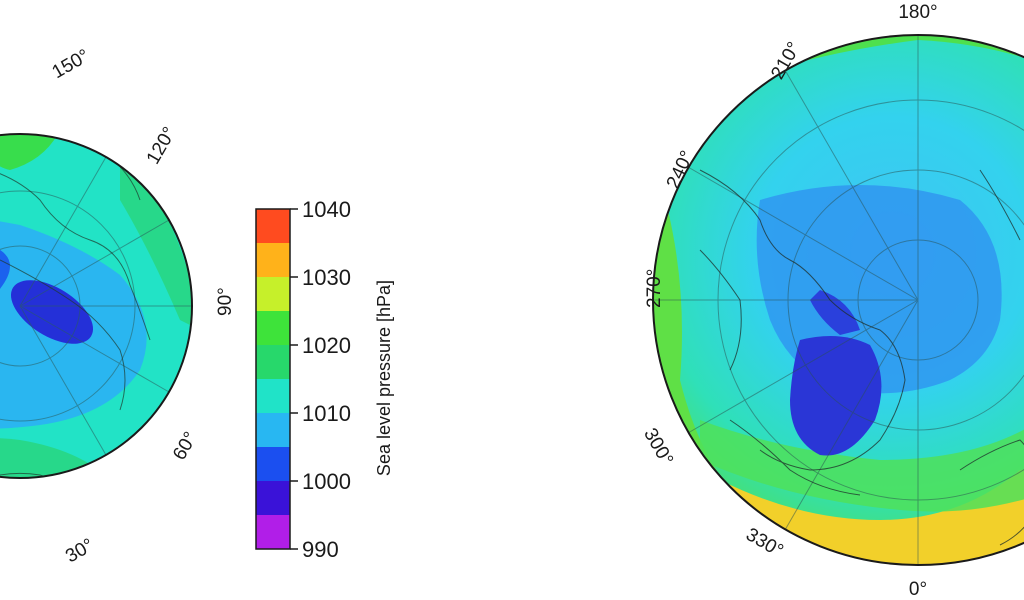 The width and height of the screenshot is (1024, 600). What do you see at coordinates (30, 152) in the screenshot?
I see `left-map-region-1020-top` at bounding box center [30, 152].